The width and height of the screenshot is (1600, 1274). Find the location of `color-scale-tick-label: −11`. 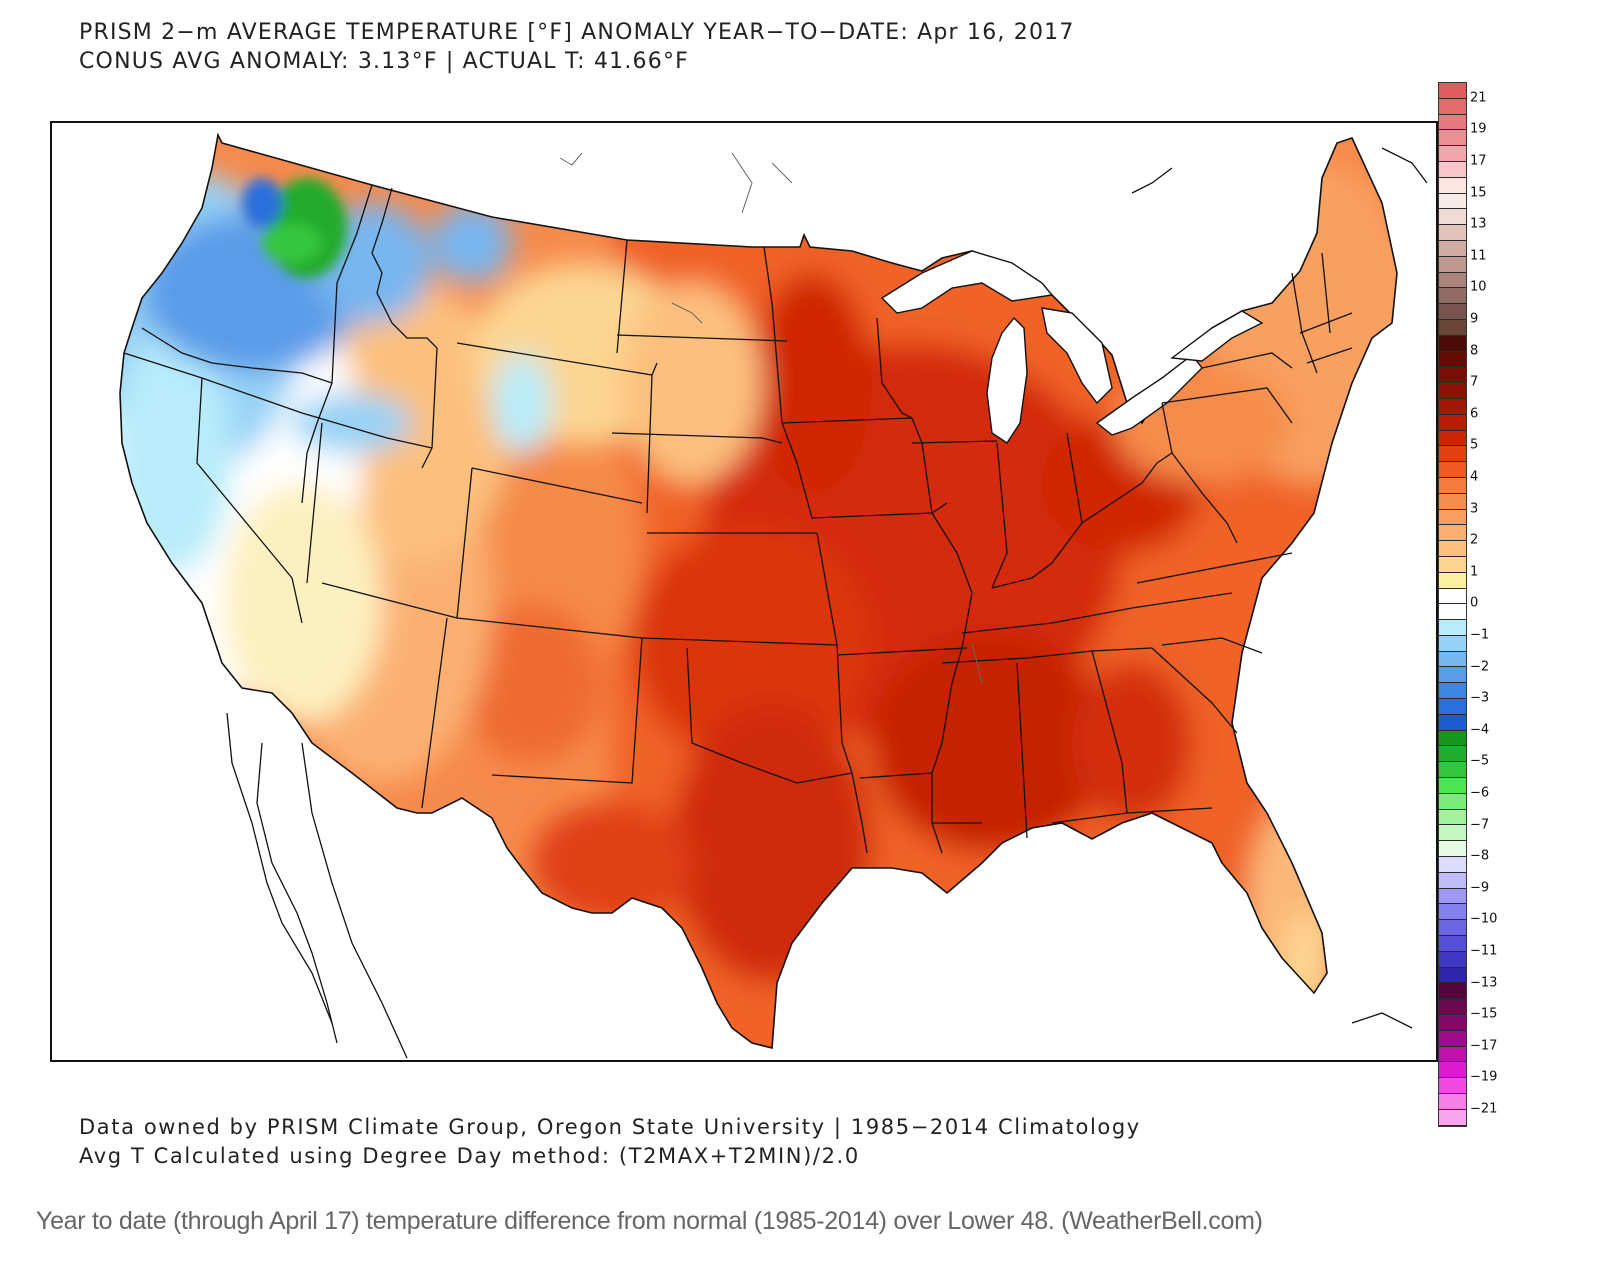

color-scale-tick-label: −11 is located at coordinates (1484, 951).